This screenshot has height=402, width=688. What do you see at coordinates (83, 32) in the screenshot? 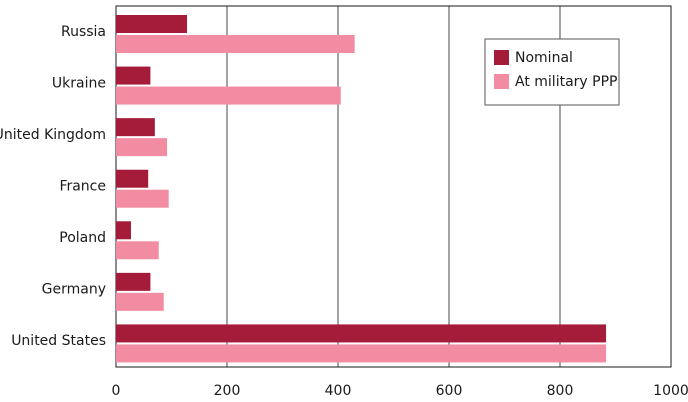
I see `category-label-russia: Russia` at bounding box center [83, 32].